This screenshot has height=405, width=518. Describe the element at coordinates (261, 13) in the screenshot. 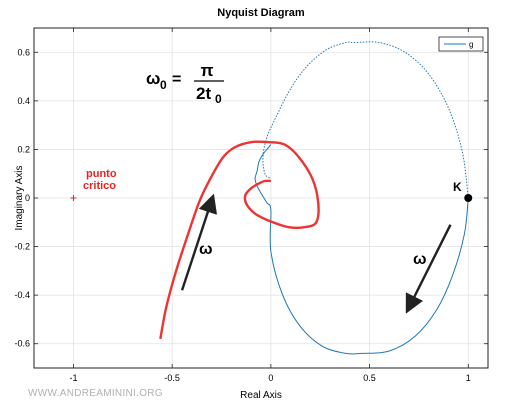

I see `chart-title: Nyquist Diagram` at that location.